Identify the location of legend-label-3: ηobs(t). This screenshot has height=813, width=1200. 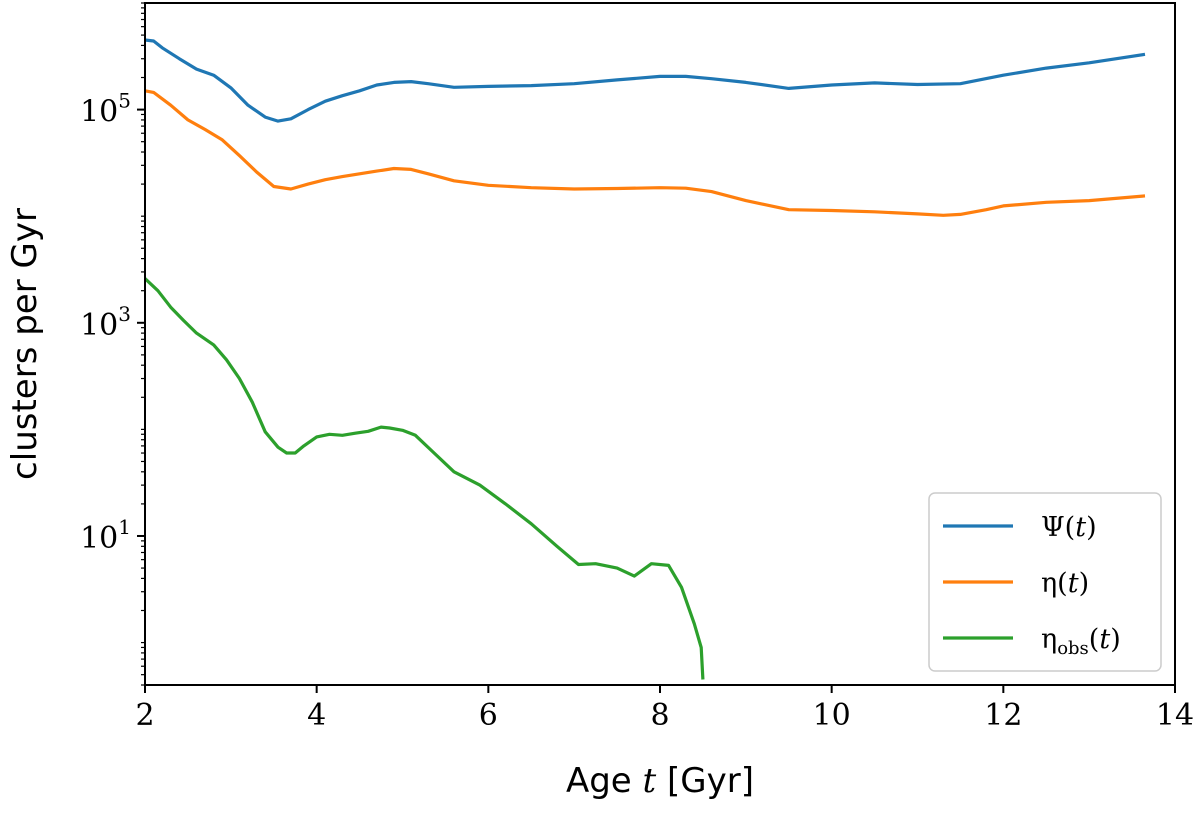
(1081, 641).